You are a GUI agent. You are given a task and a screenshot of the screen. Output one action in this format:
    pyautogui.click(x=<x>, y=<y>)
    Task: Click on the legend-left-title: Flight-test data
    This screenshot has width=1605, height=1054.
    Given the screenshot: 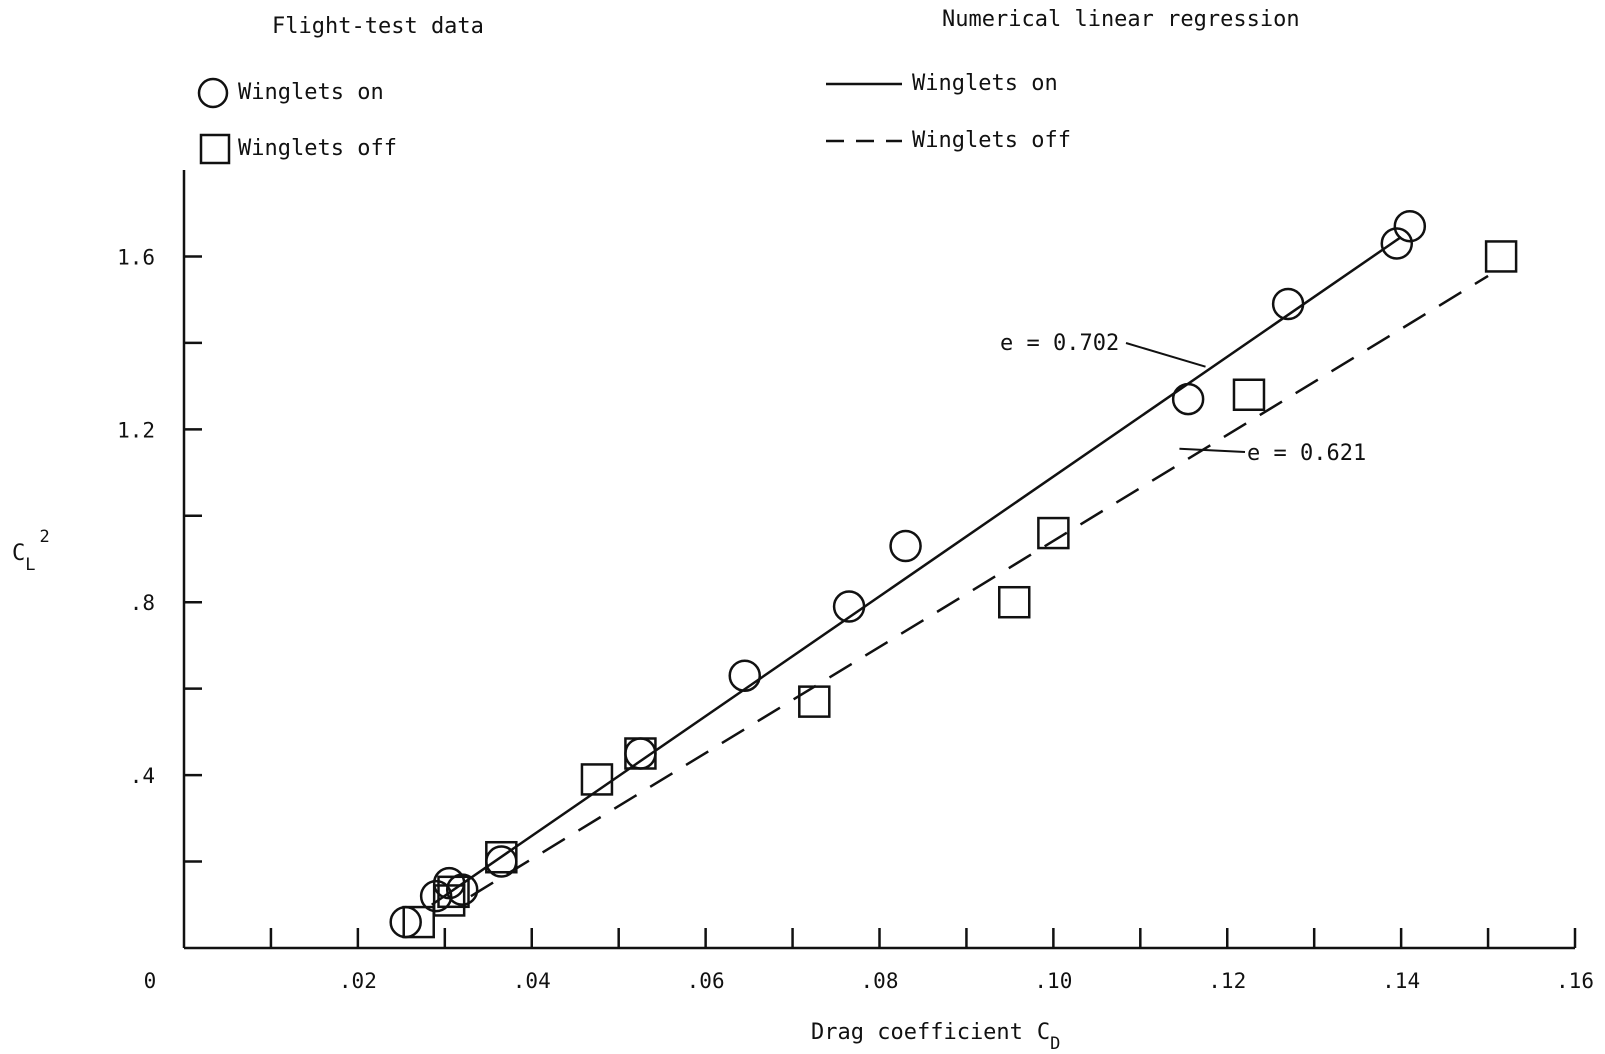 What is the action you would take?
    pyautogui.click(x=378, y=26)
    